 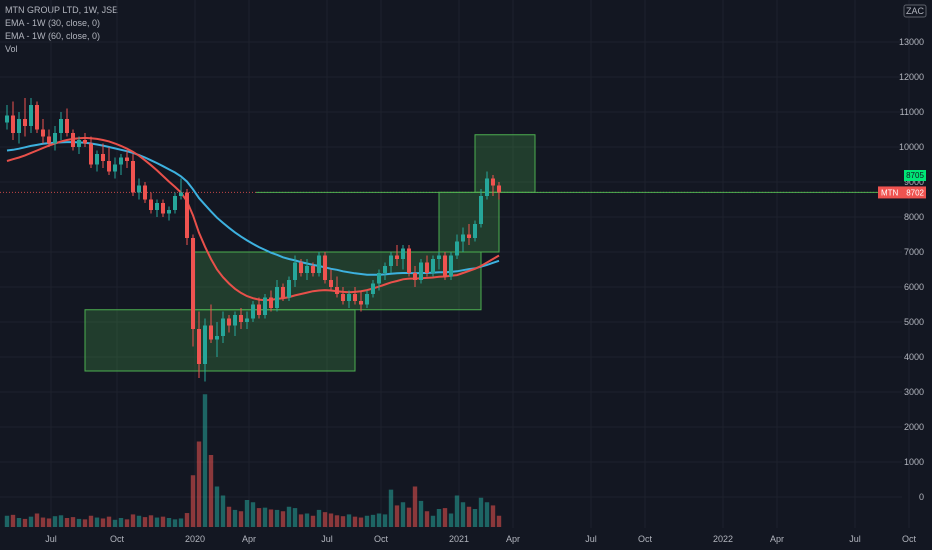 I want to click on x-tick-label: Jul, so click(x=855, y=539).